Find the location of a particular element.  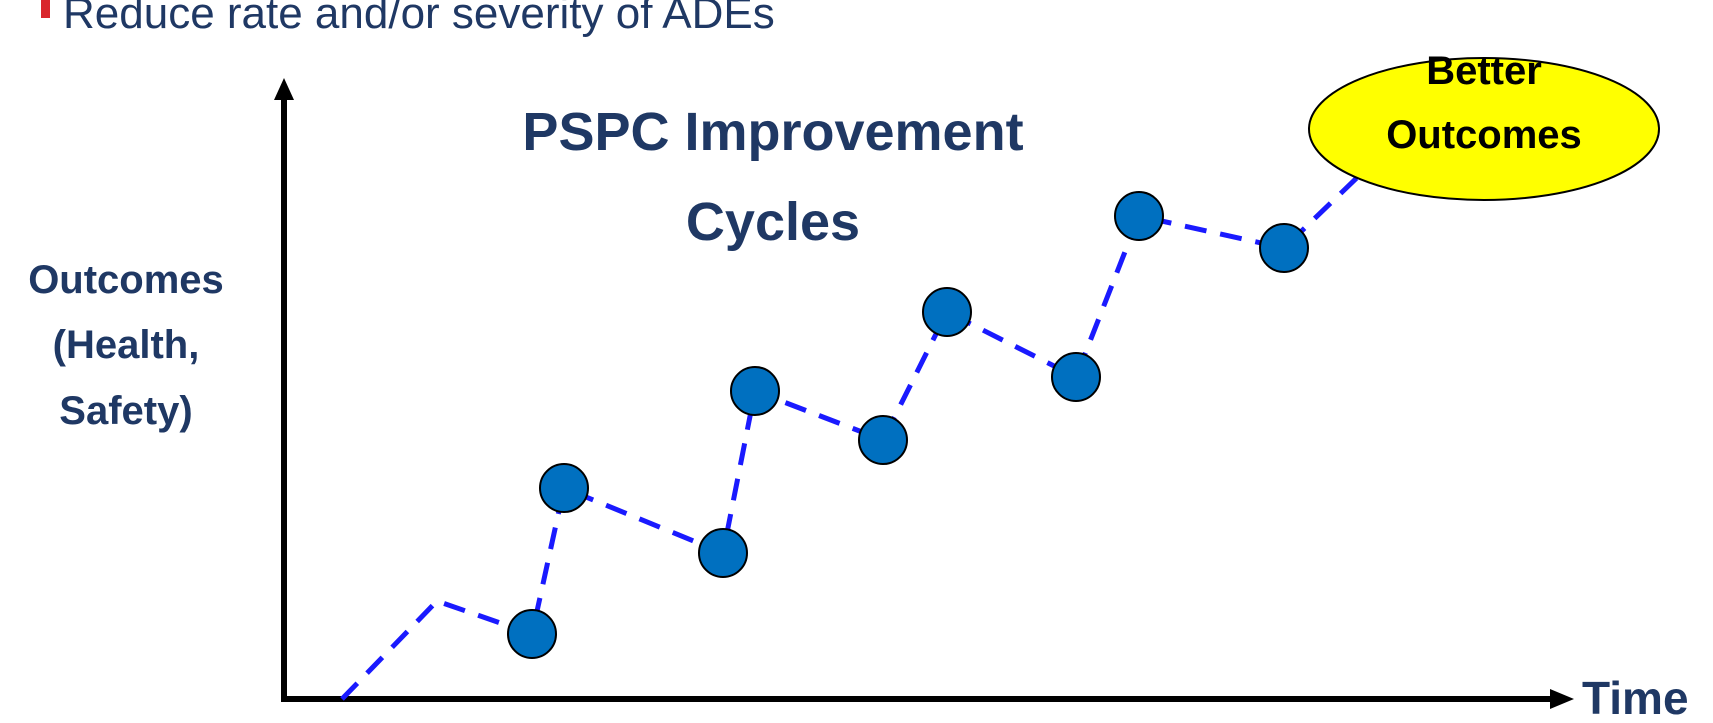

y-axis-label: Safety) is located at coordinates (125, 411).